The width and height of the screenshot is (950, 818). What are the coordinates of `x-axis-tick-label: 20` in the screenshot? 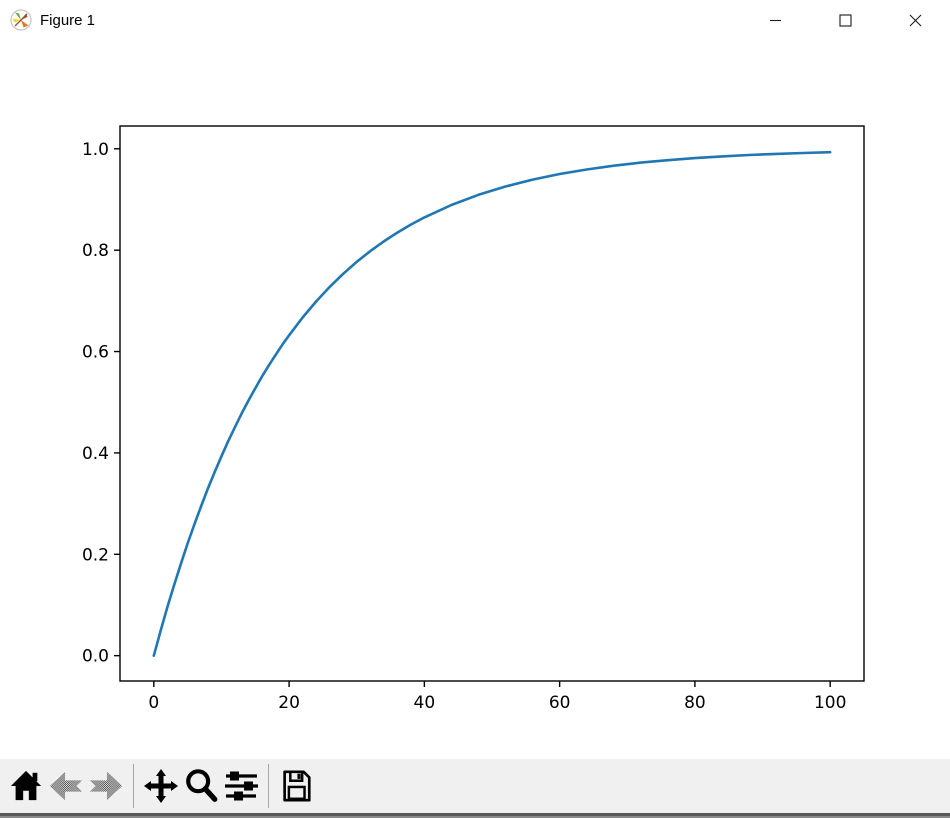 It's located at (289, 703).